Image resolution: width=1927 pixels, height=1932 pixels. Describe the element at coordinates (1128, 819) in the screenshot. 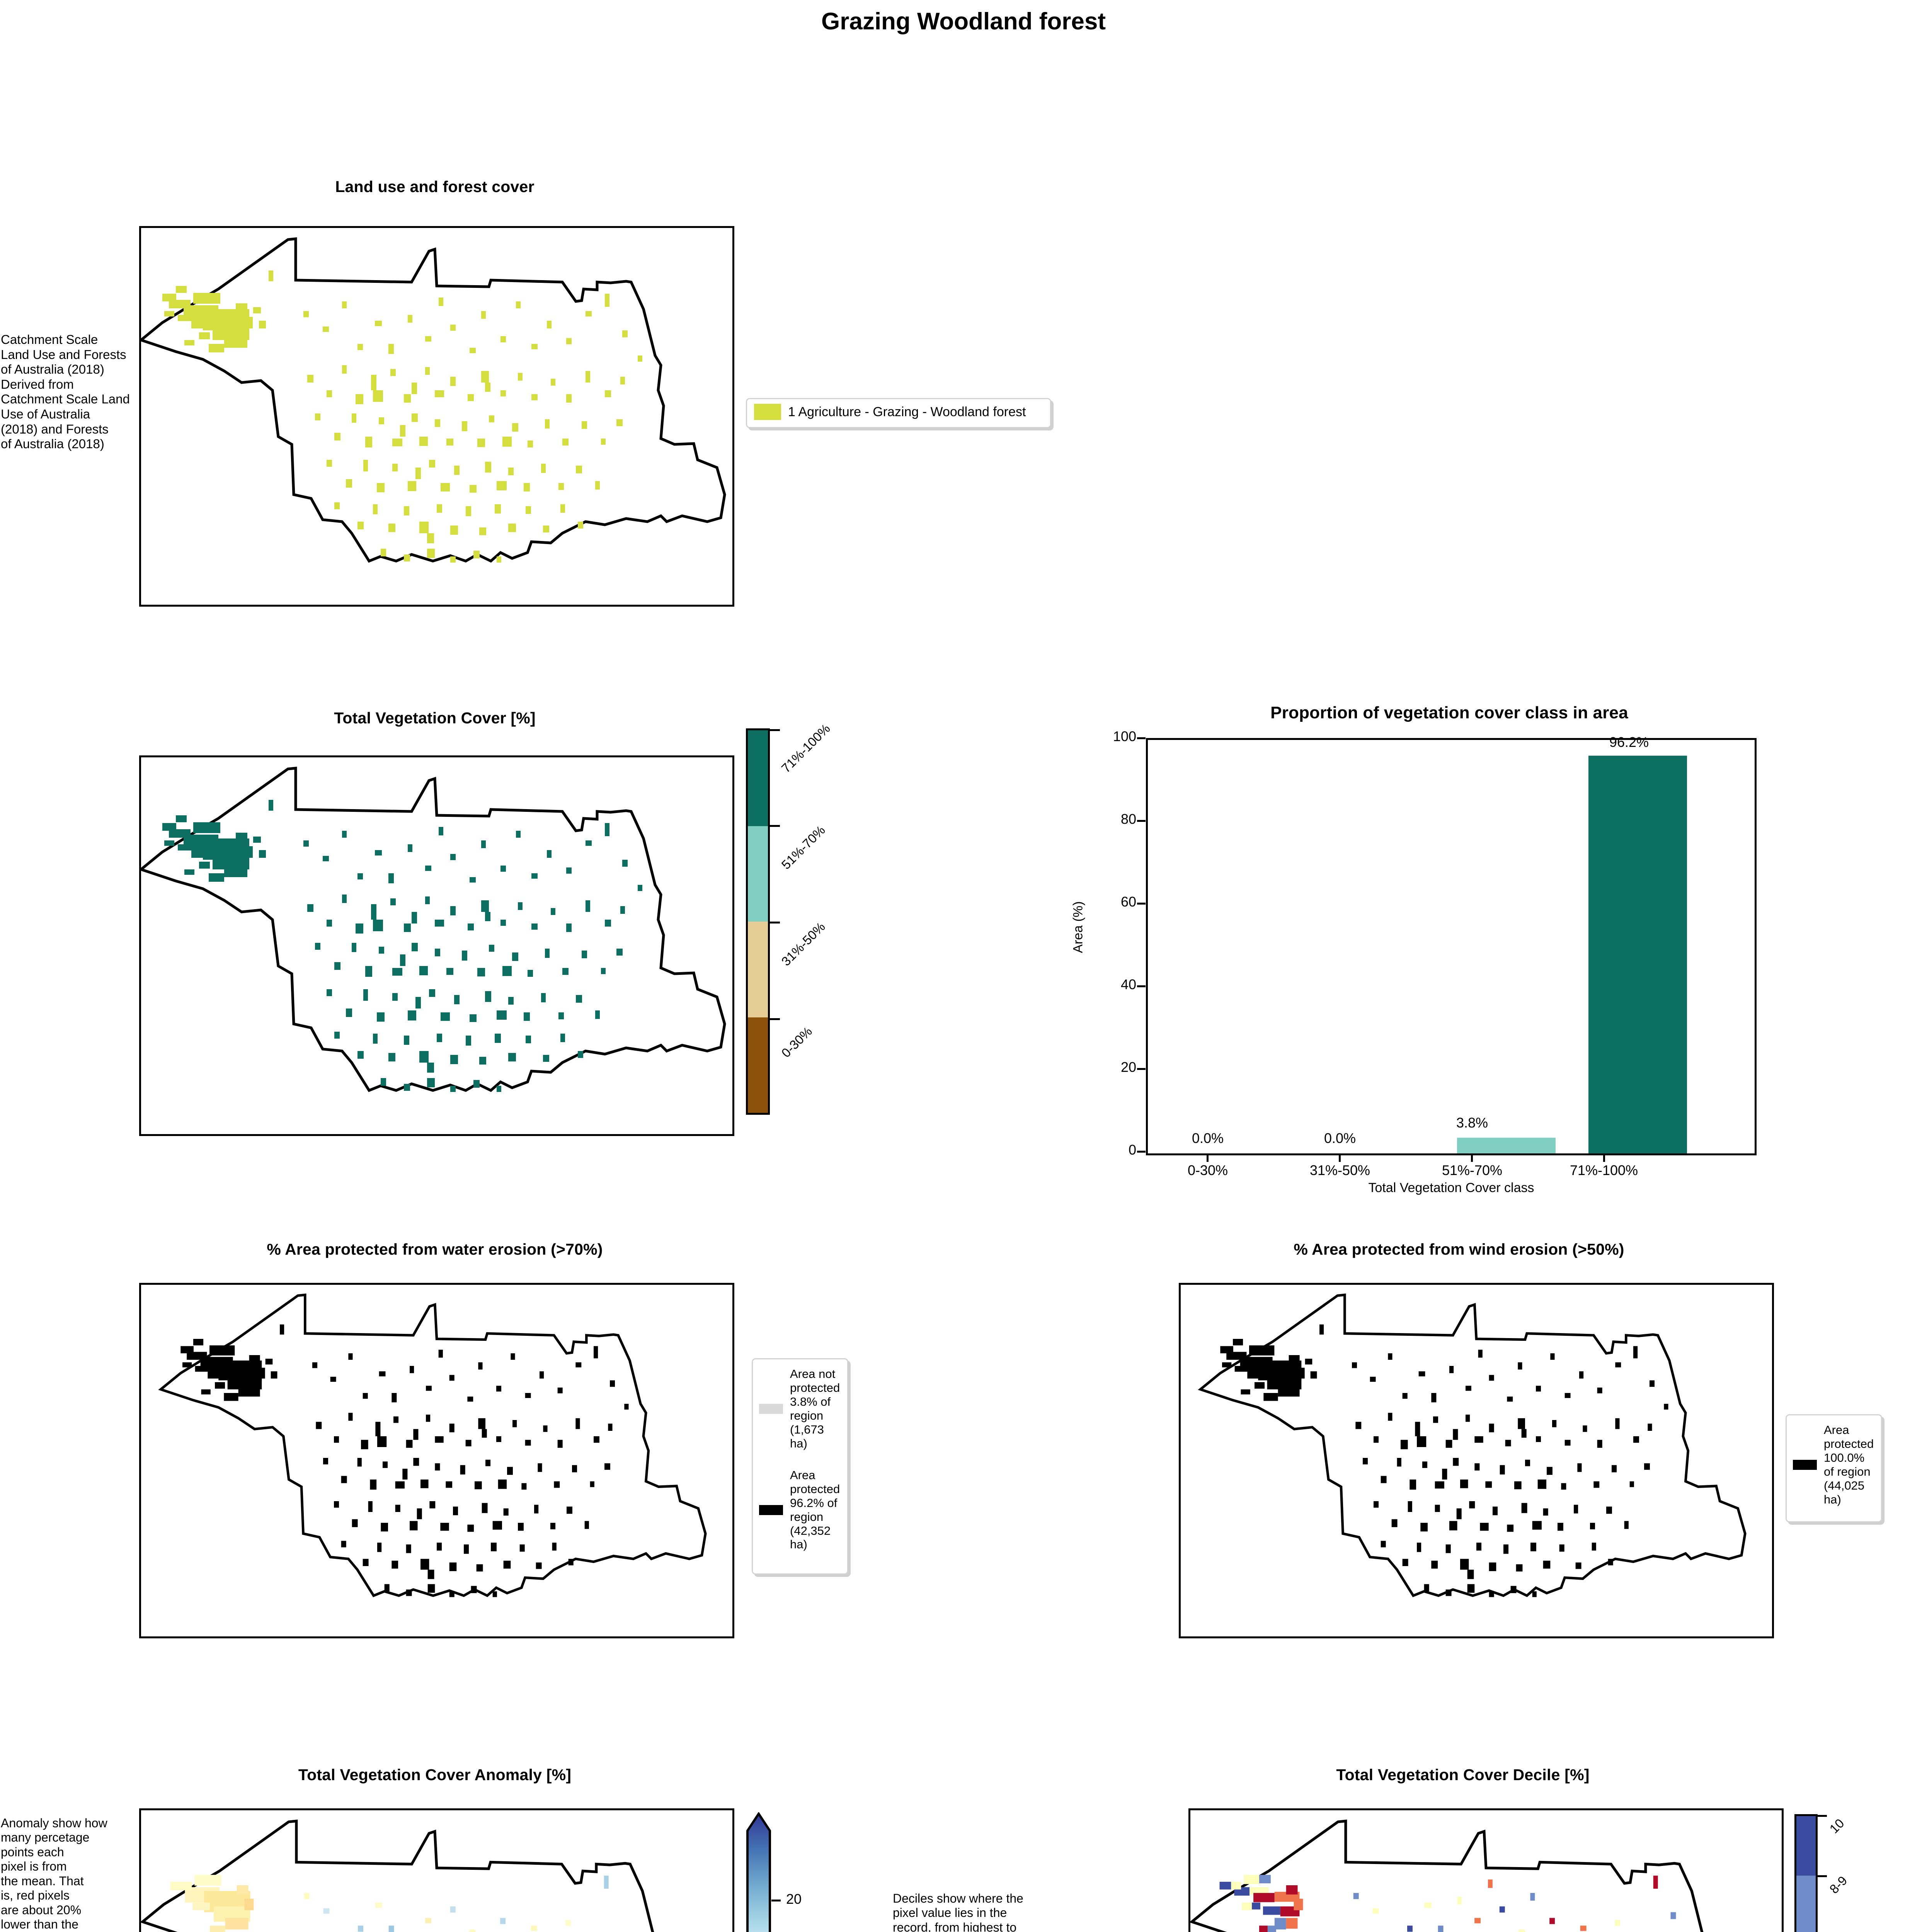

I see `bar-ytick-80: 80` at that location.